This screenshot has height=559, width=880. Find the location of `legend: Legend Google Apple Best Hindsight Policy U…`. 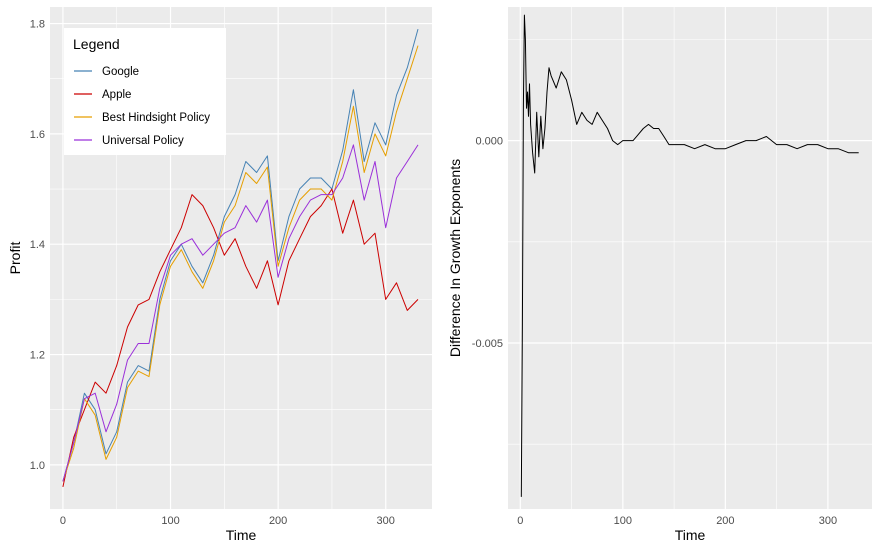

legend: Legend Google Apple Best Hindsight Policy U… is located at coordinates (145, 91).